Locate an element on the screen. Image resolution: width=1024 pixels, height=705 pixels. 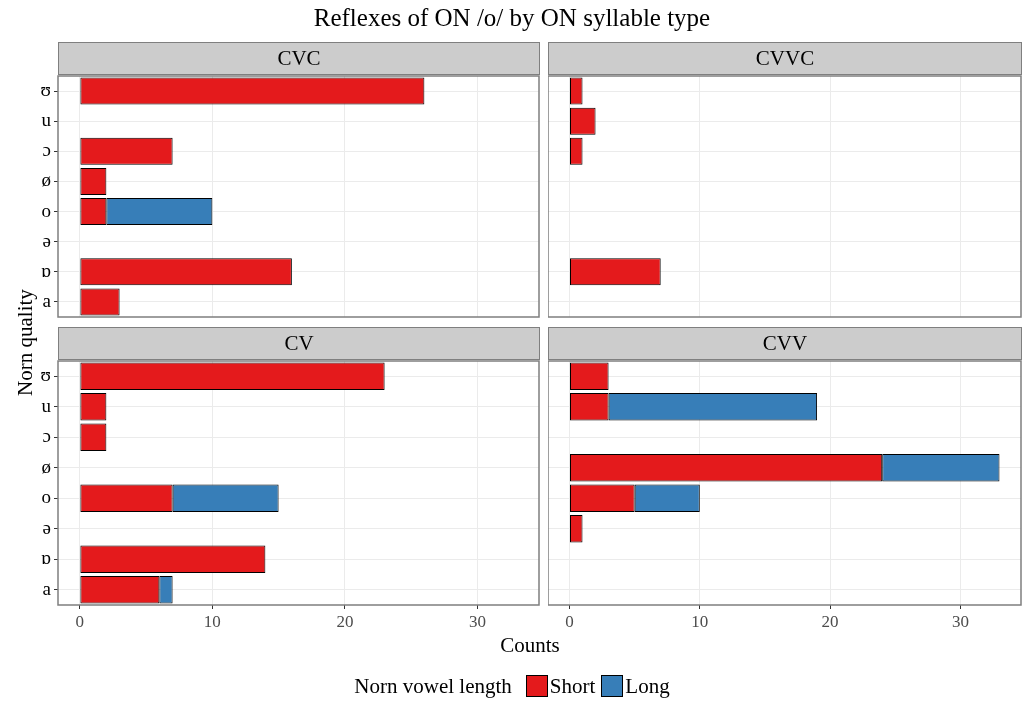
chart-title: Reflexes of ON /o/ by ON syllable type is located at coordinates (512, 18).